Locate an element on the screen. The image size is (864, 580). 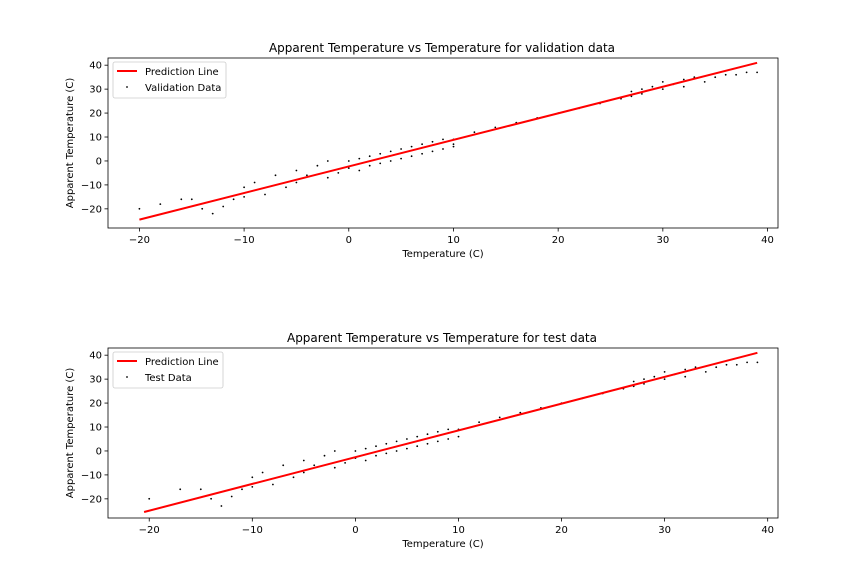
x-tick-label: 20 is located at coordinates (561, 530).